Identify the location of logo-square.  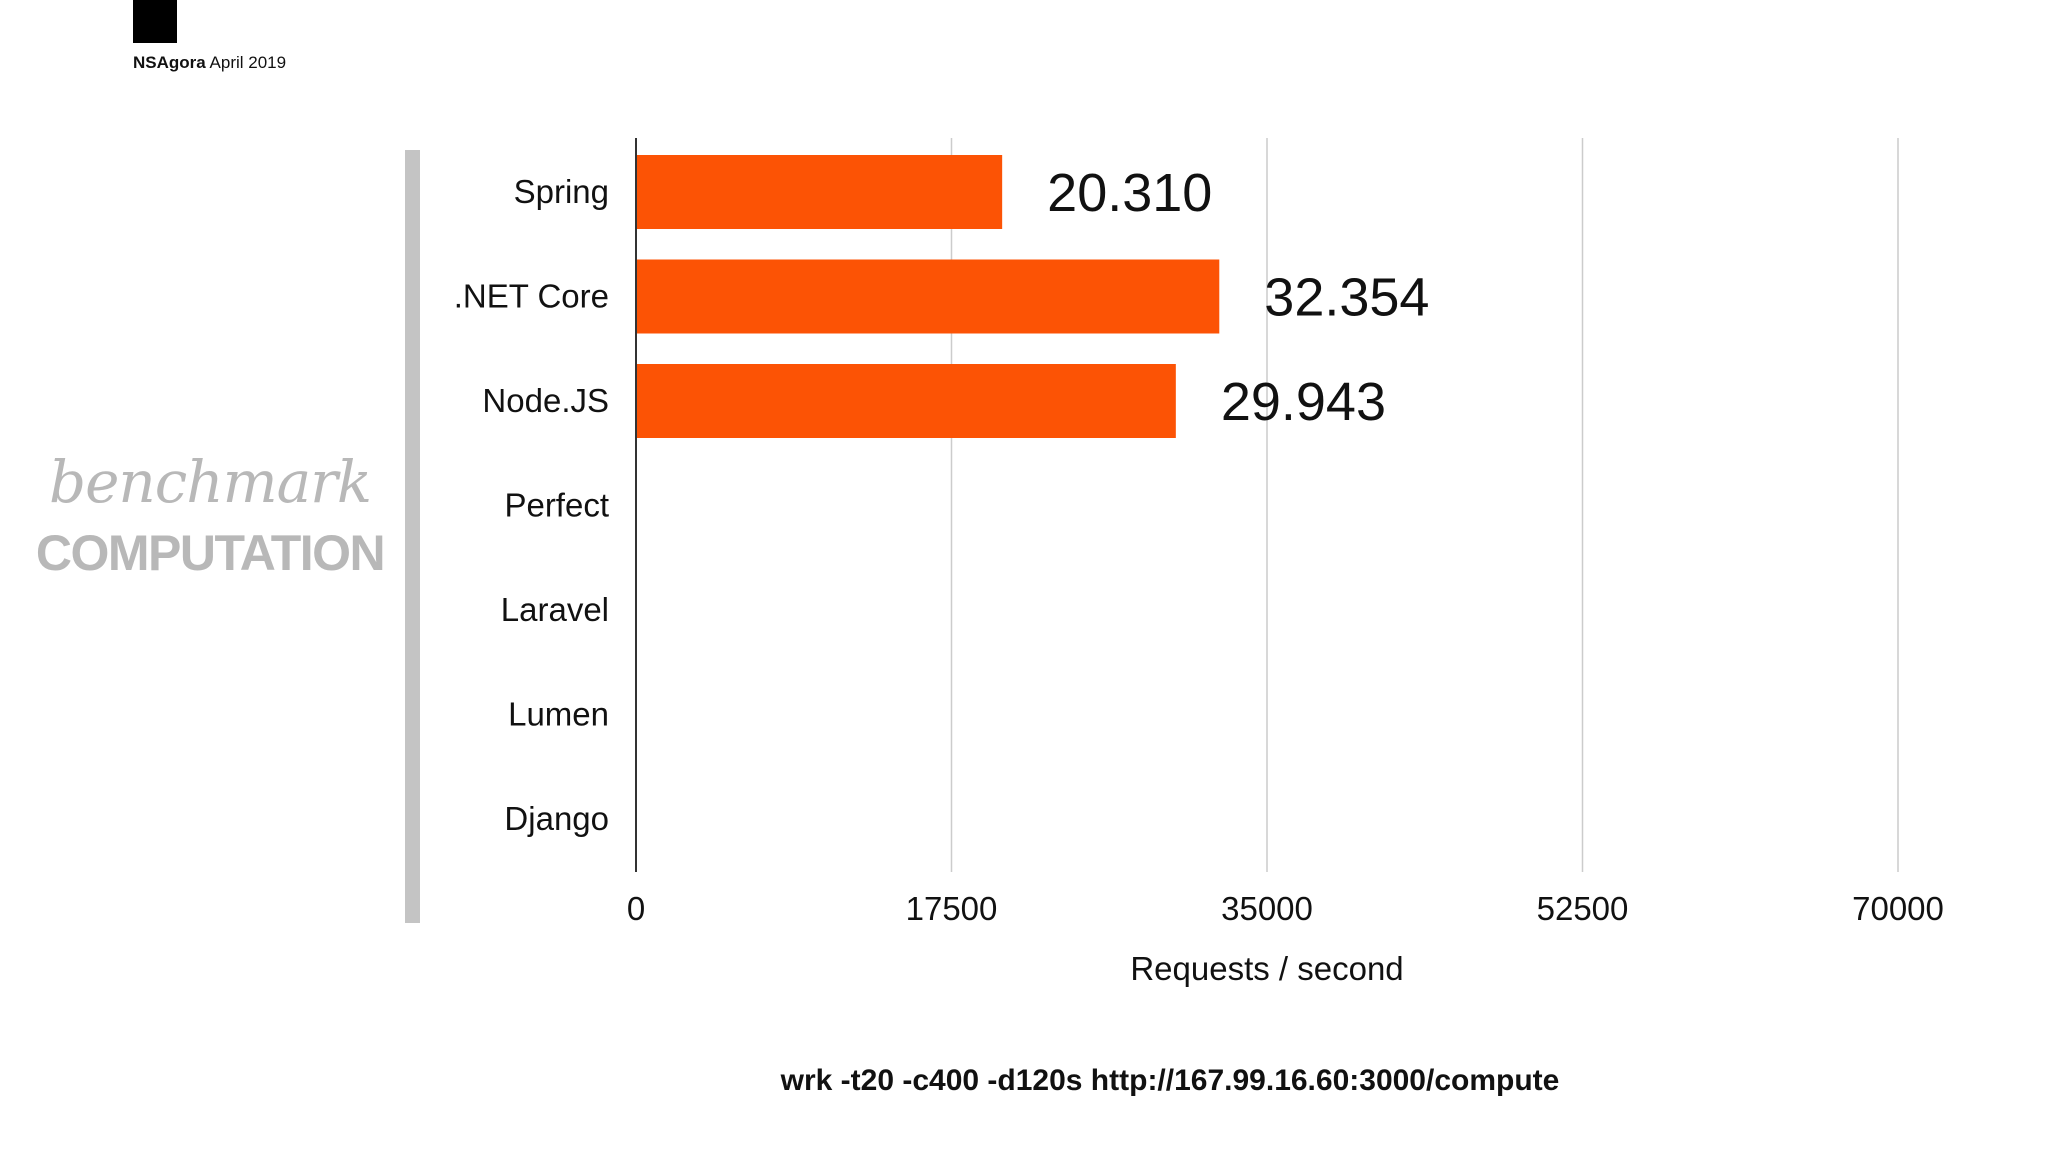
(155, 21).